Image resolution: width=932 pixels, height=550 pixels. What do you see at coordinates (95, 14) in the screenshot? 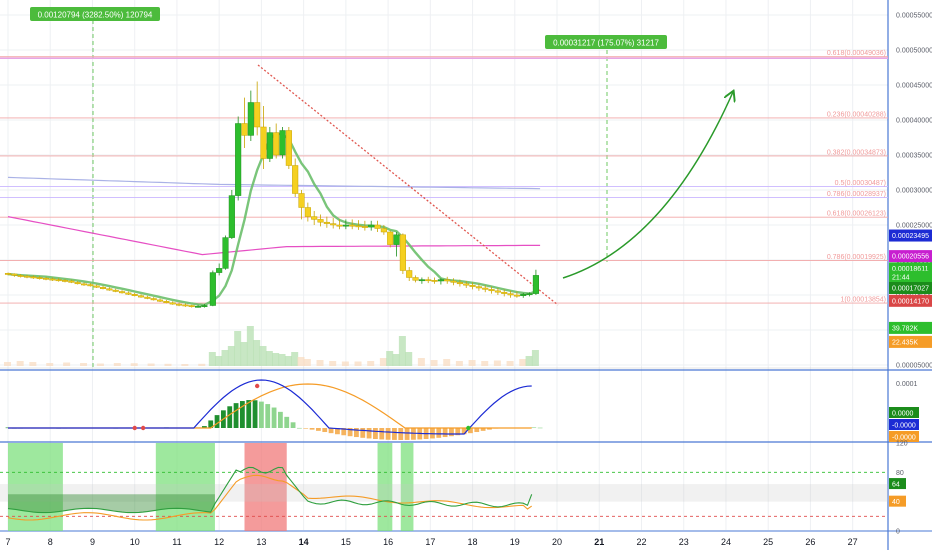
I see `left-measure-note: 0.00120794 (3282.50%) 120794` at bounding box center [95, 14].